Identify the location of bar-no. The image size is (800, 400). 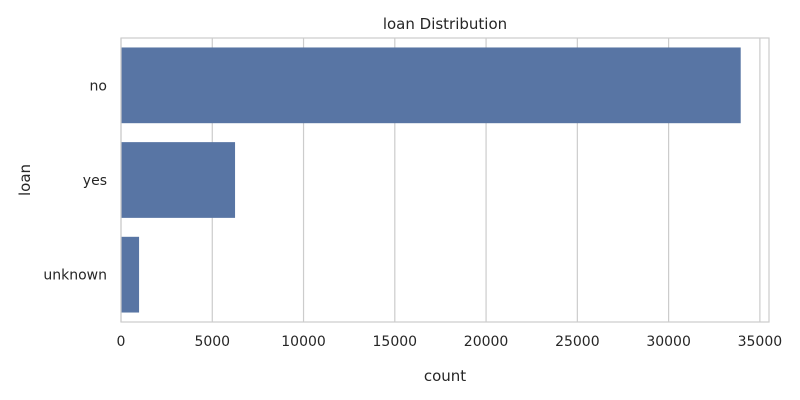
(431, 85).